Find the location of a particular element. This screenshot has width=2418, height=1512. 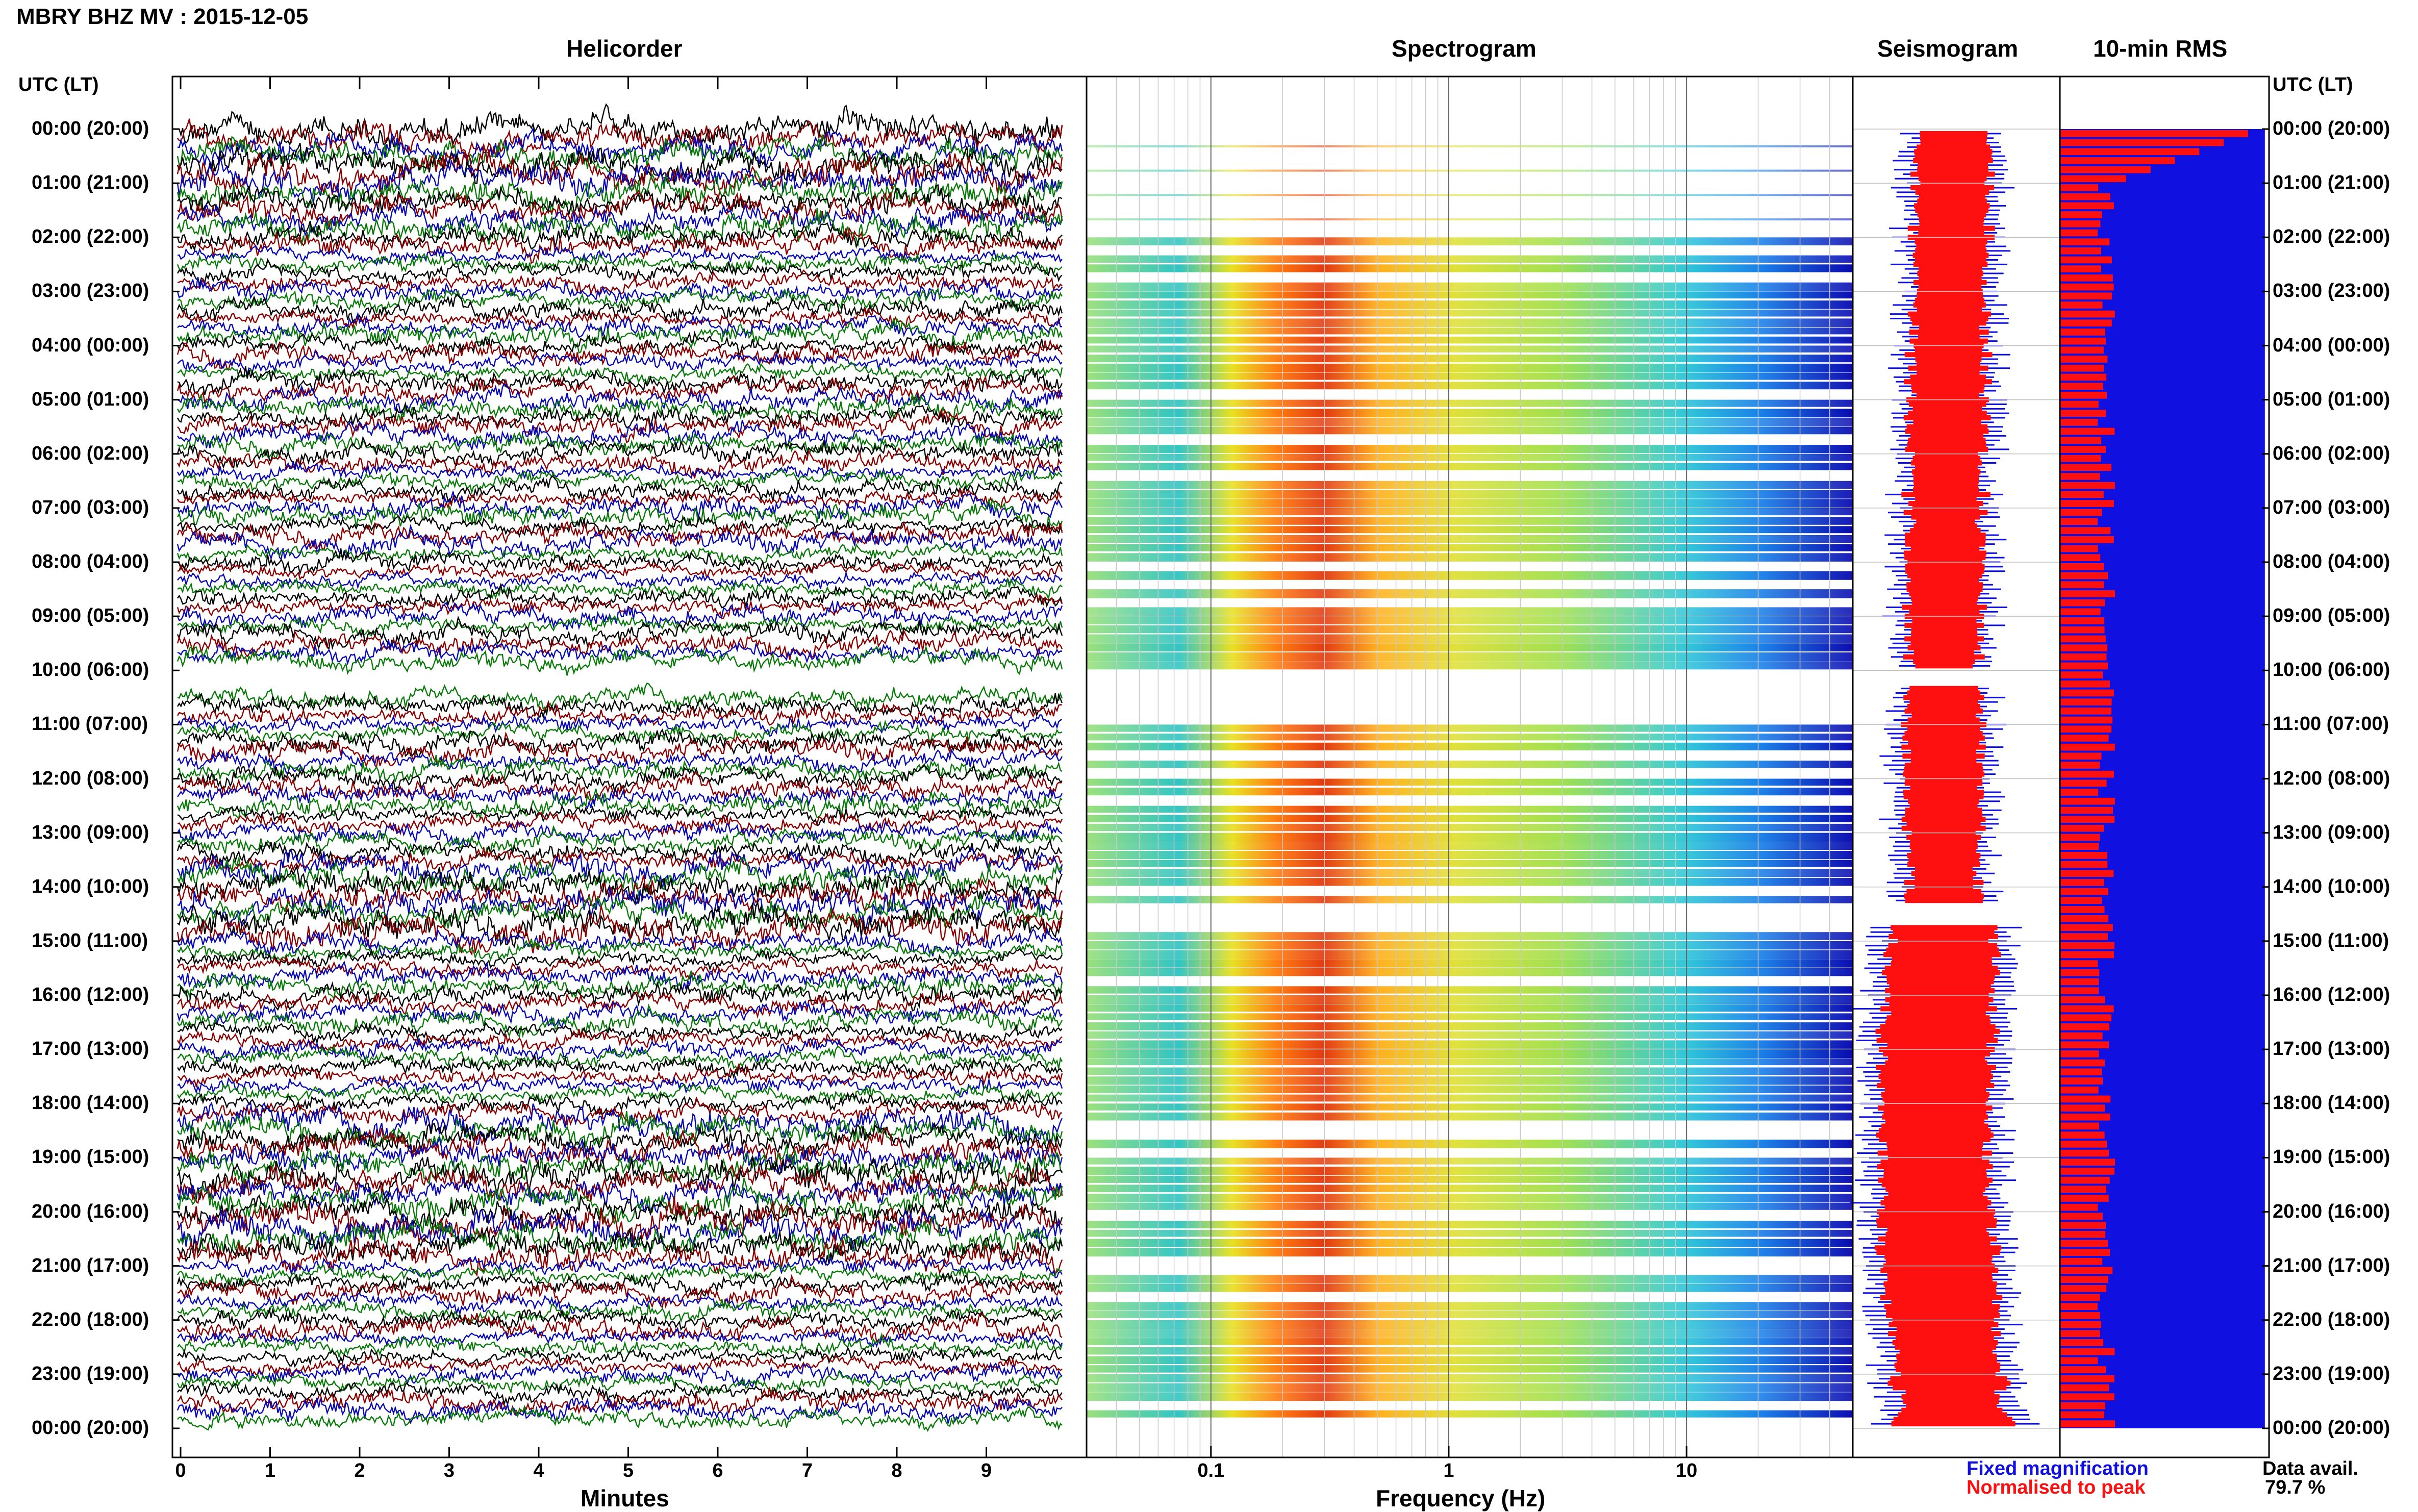

spectrogram-xlabel: Frequency (Hz) is located at coordinates (1461, 1498).